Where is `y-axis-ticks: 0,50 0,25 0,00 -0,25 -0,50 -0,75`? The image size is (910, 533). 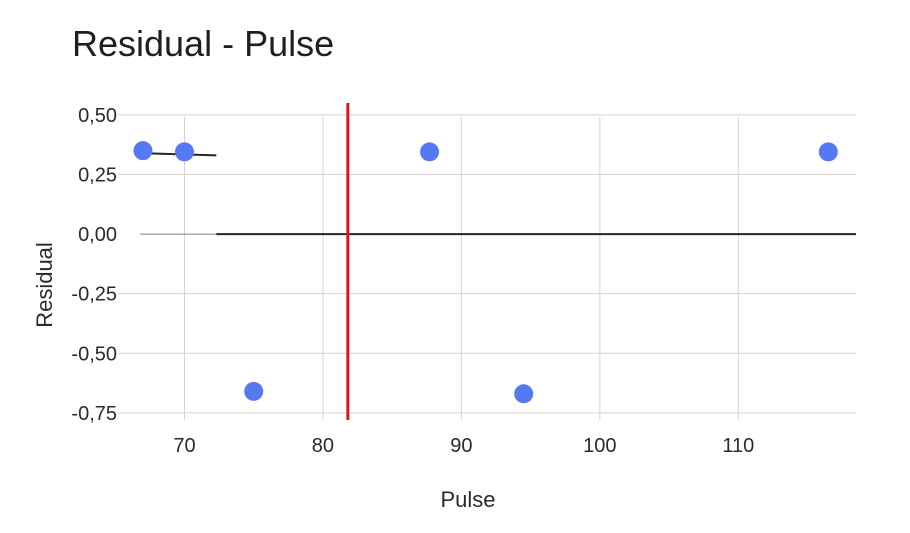 y-axis-ticks: 0,50 0,25 0,00 -0,25 -0,50 -0,75 is located at coordinates (94, 265).